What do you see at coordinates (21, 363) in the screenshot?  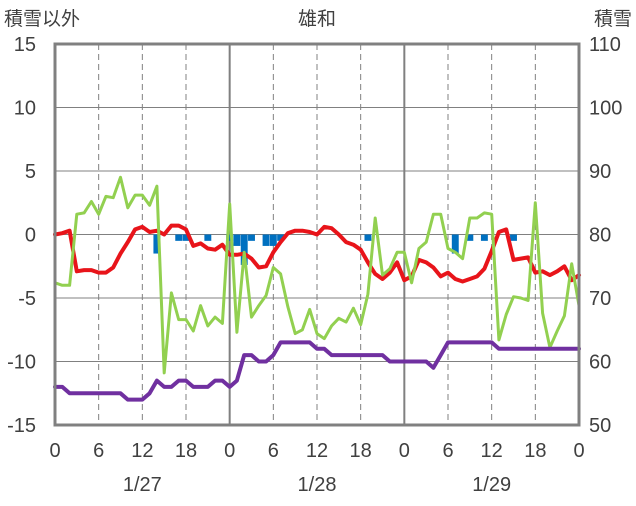 I see `y-left-tick-label: -10` at bounding box center [21, 363].